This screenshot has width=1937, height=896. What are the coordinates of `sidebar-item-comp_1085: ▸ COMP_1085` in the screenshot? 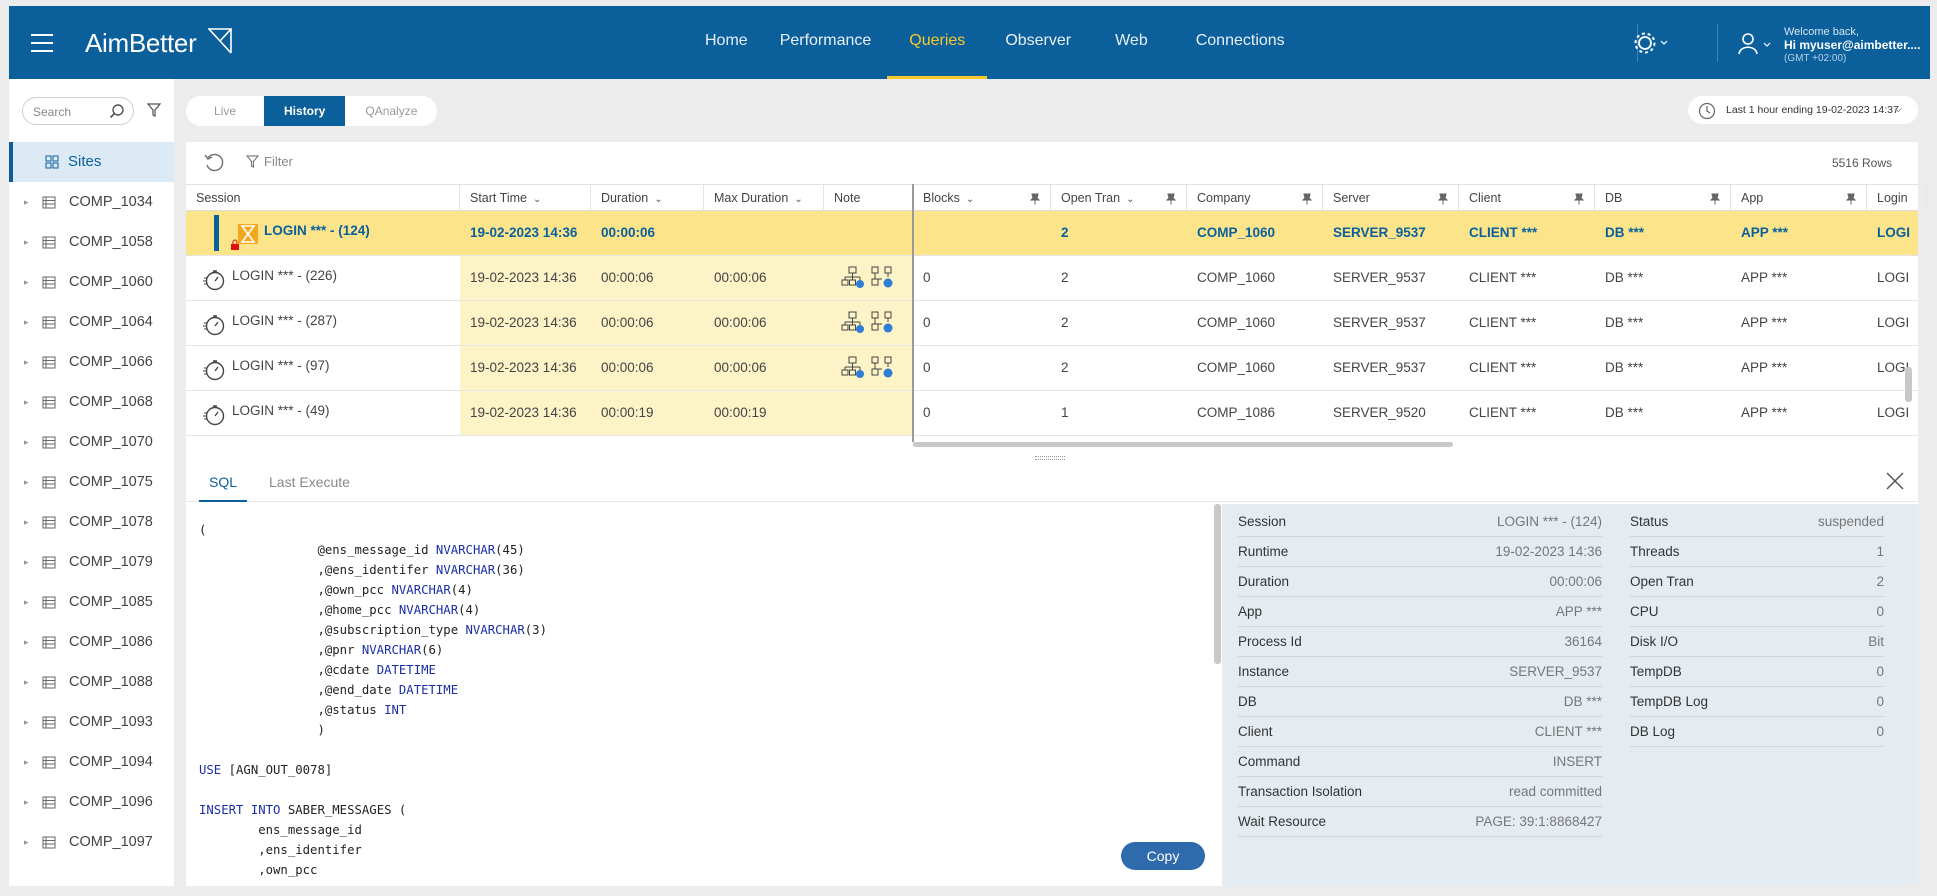 It's located at (91, 602).